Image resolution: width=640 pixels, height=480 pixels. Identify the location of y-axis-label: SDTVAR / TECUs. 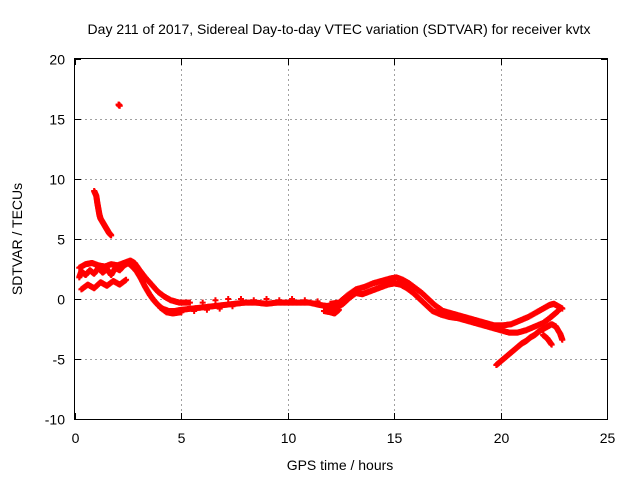
(17, 239).